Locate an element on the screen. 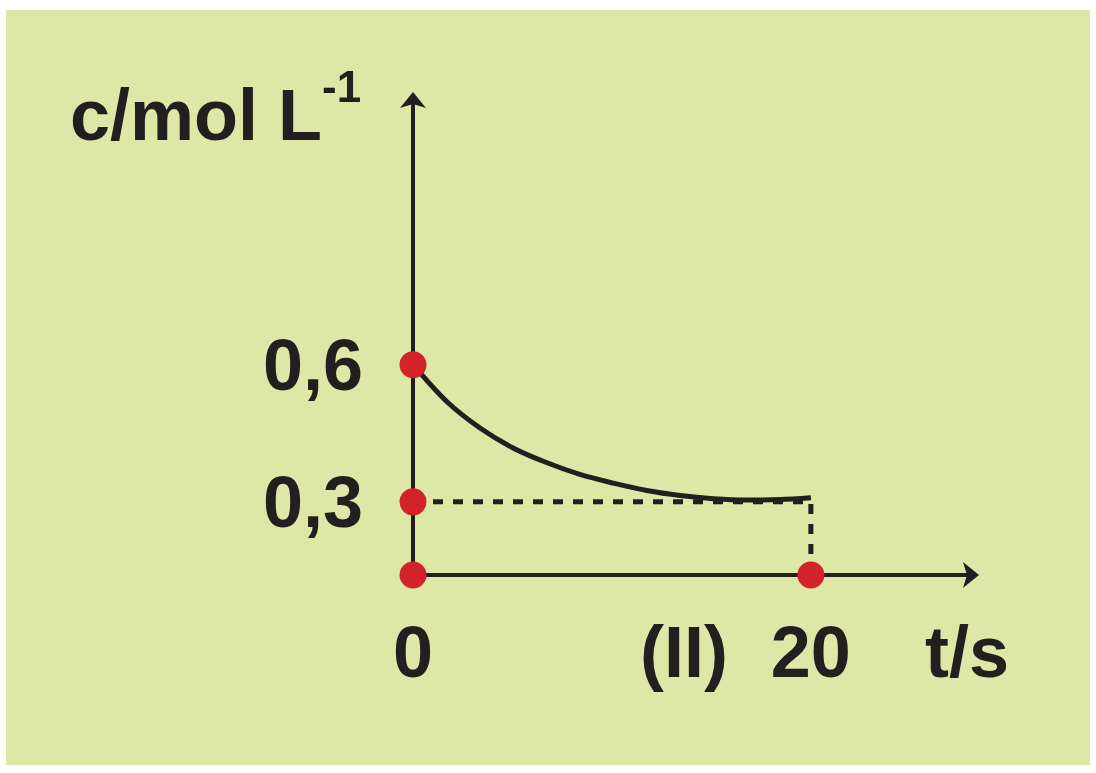 The height and width of the screenshot is (773, 1096). text: (II) is located at coordinates (684, 652).